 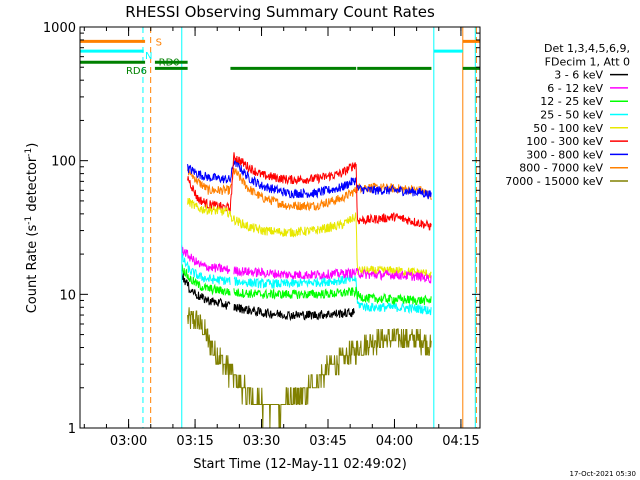 What do you see at coordinates (169, 62) in the screenshot?
I see `status-label-rd0: RD0` at bounding box center [169, 62].